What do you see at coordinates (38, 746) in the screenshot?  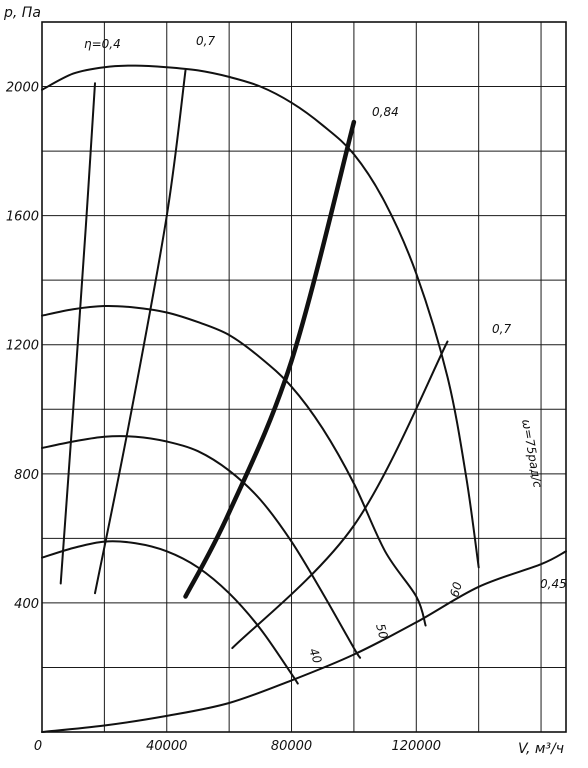 I see `x-tick-label: 0` at bounding box center [38, 746].